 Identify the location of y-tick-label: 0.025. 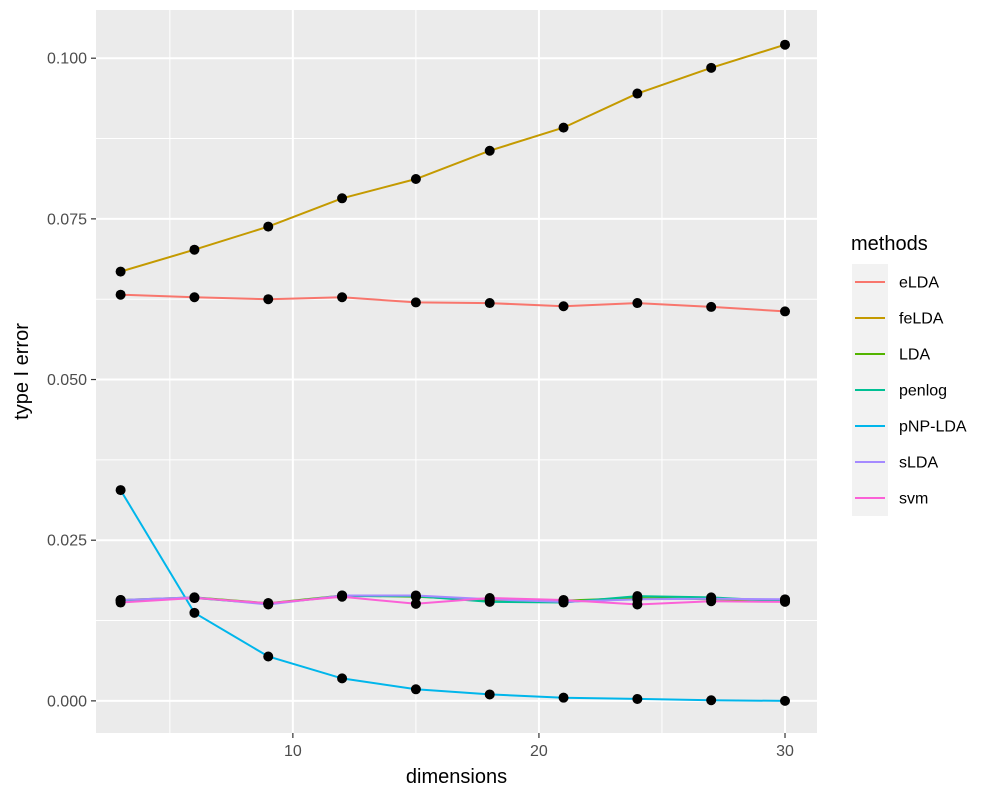
(67, 541).